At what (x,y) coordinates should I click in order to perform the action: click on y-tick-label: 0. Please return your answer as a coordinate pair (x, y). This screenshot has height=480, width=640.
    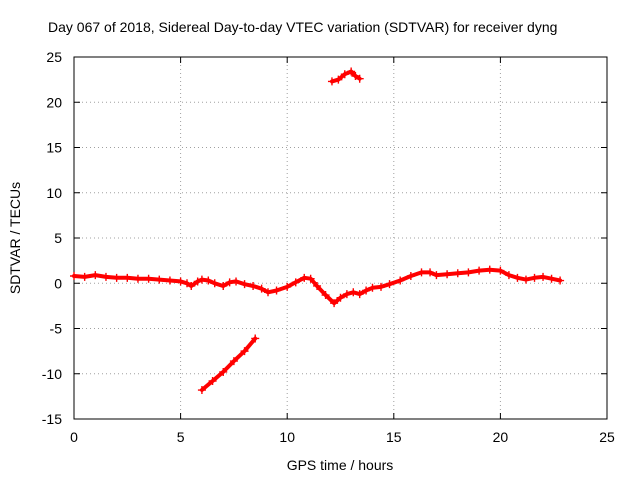
    Looking at the image, I should click on (58, 283).